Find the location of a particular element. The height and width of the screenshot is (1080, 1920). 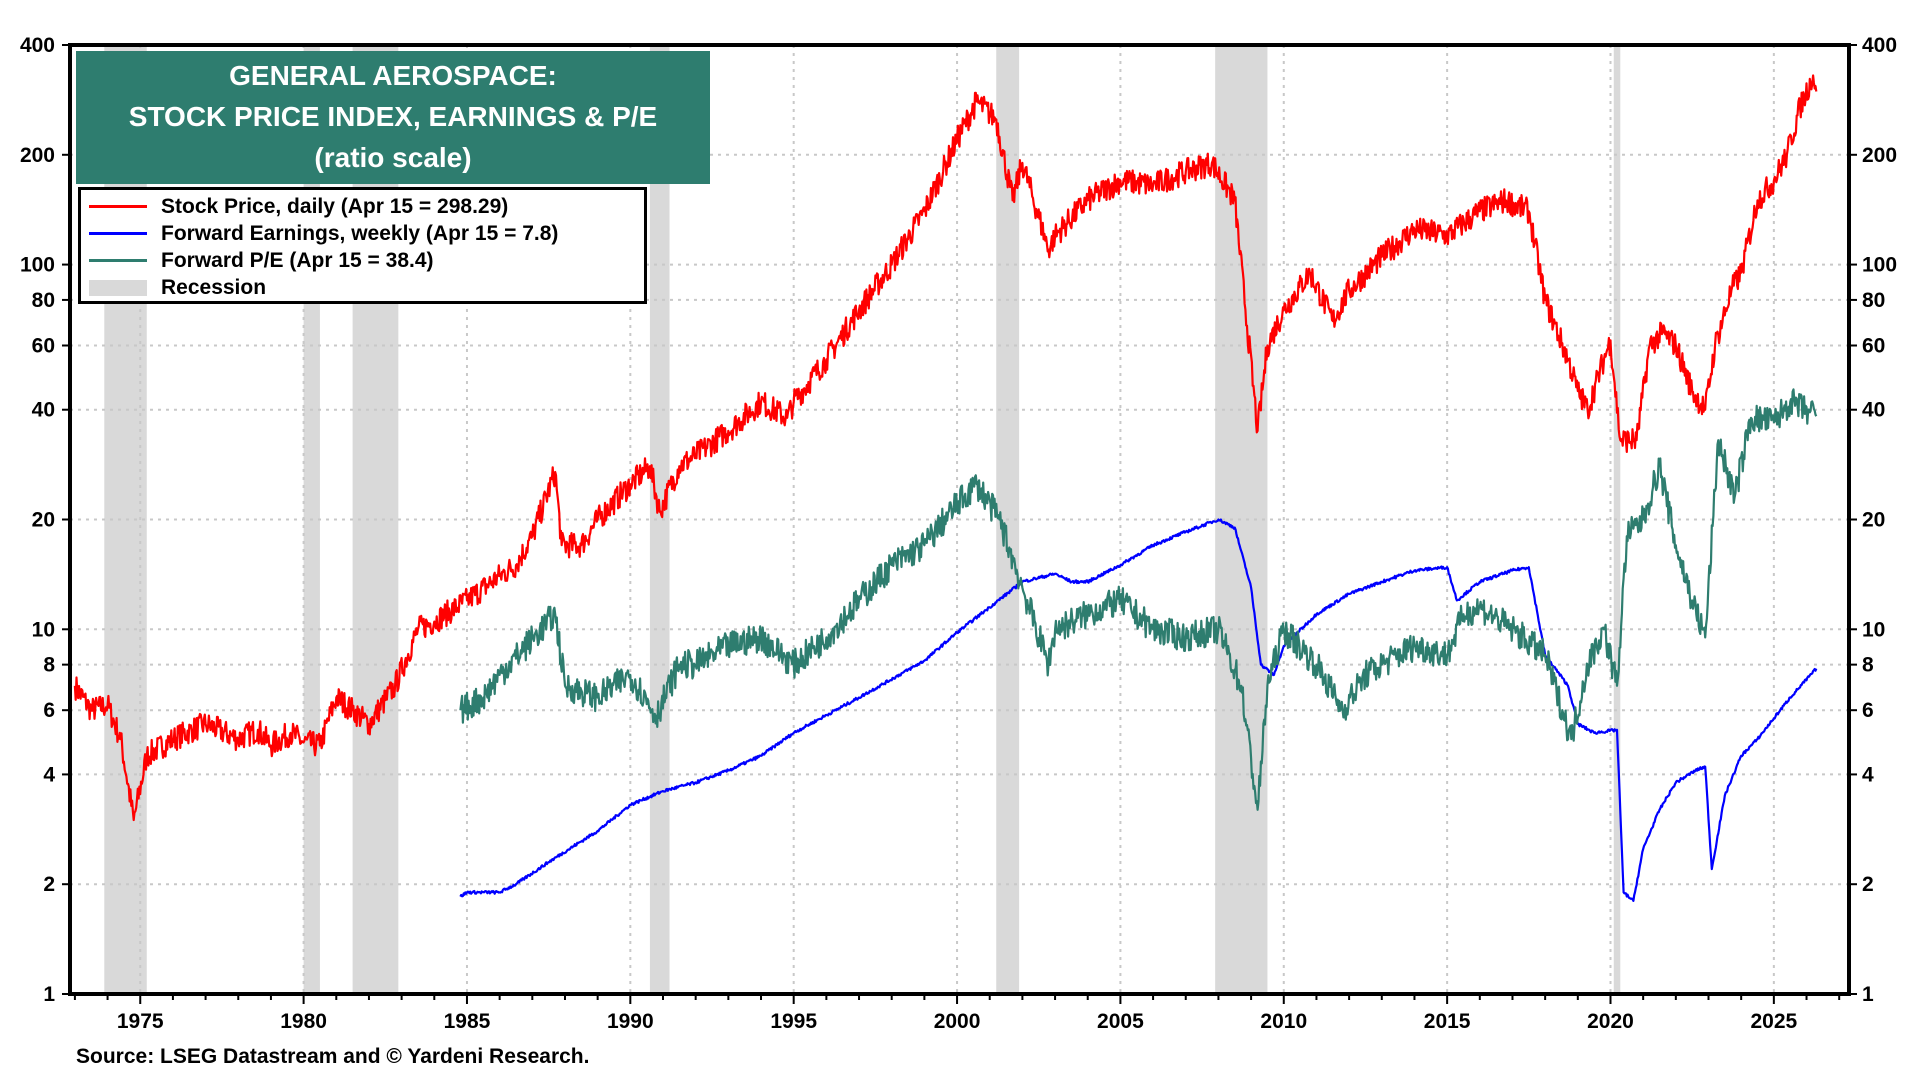

title-line-1: GENERAL AEROSPACE: is located at coordinates (393, 75).